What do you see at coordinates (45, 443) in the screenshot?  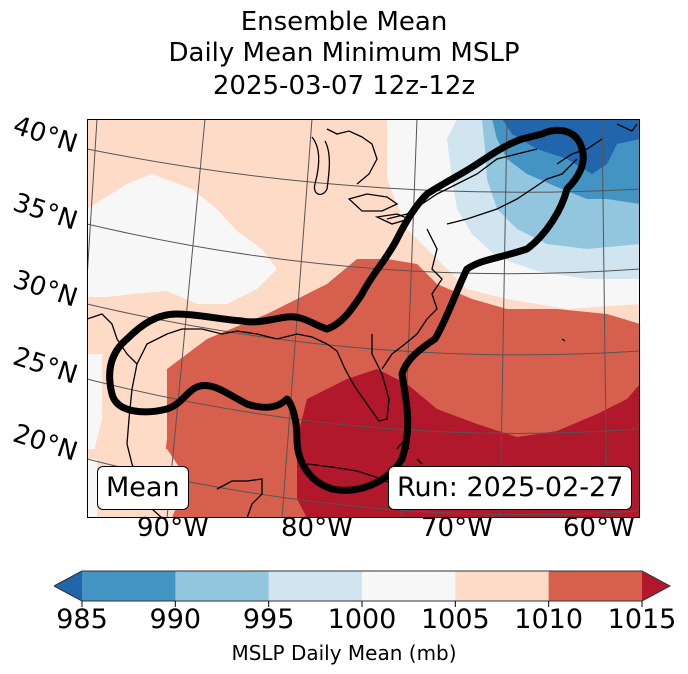 I see `lat-label-20n: 20°N` at bounding box center [45, 443].